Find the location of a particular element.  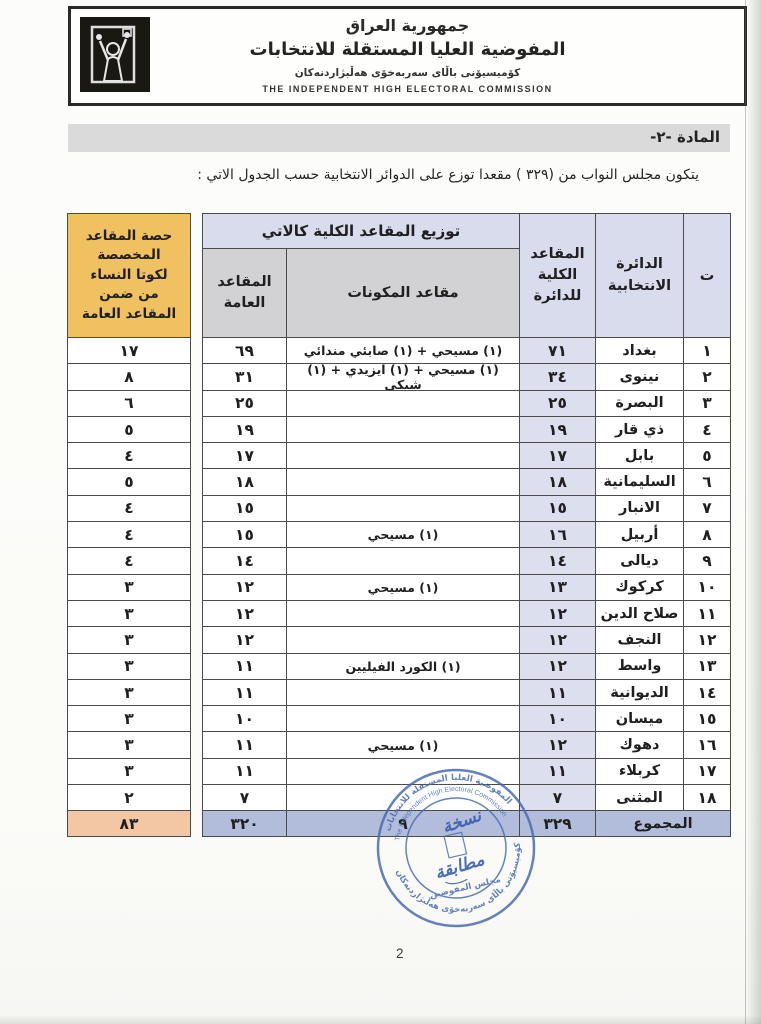

svg-text:كۆميسيۆنى باڵاى سەربەخۆى هەڵبژ: كۆميسيۆنى باڵاى سەربەخۆى هەڵبژاردنەكان is located at coordinates (464, 884).